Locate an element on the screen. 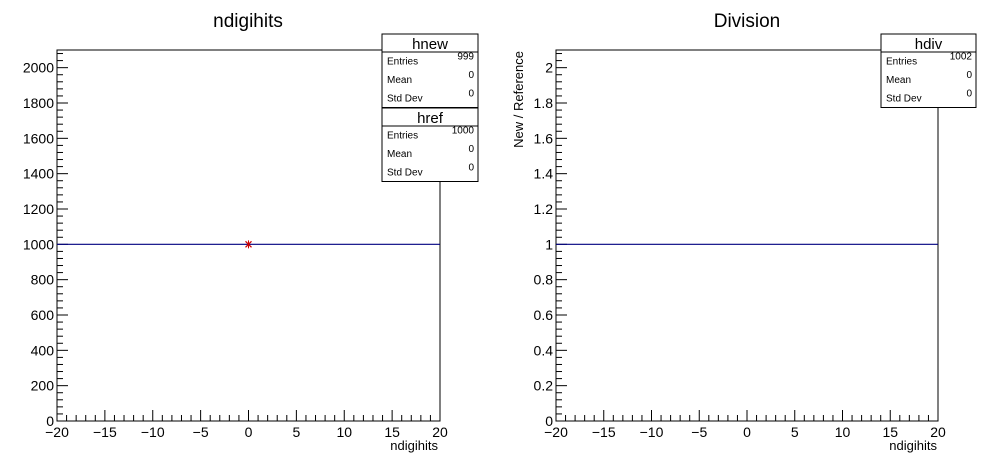 The image size is (996, 472). stats-row-value: 999 is located at coordinates (465, 57).